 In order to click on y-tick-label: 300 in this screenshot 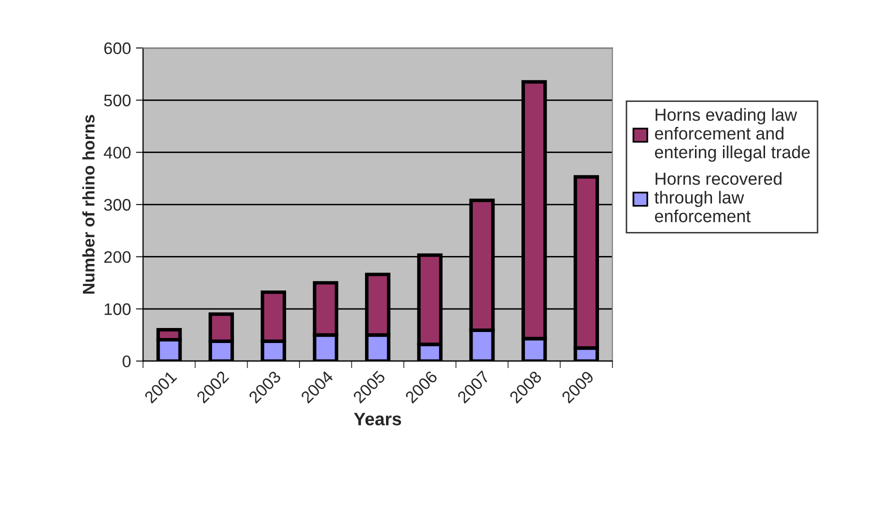, I will do `click(117, 204)`.